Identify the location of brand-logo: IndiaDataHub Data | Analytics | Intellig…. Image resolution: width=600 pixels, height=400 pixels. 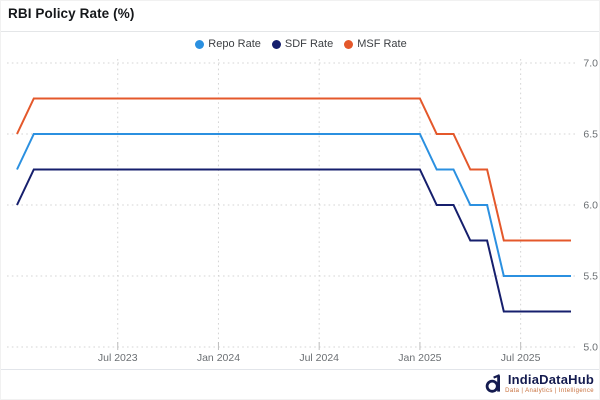
(539, 384).